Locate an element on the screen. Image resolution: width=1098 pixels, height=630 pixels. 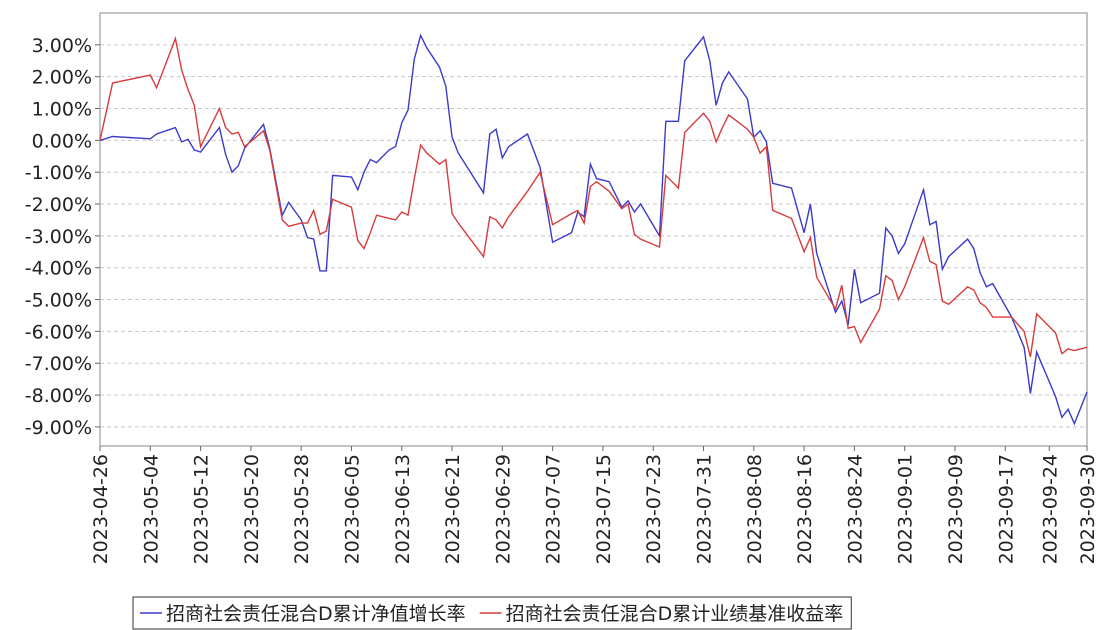
x-tick-label: 2023-09-09 is located at coordinates (956, 509).